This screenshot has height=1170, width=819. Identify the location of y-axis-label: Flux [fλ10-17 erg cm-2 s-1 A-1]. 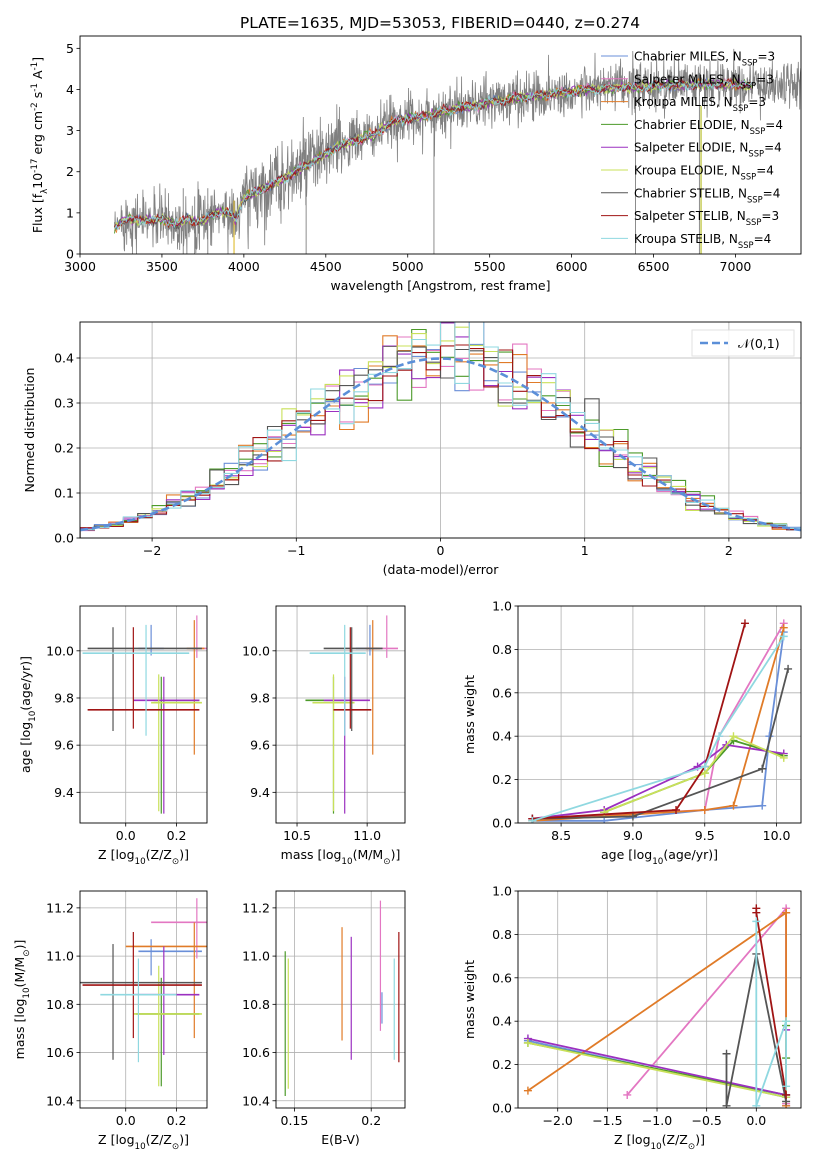
(40, 145).